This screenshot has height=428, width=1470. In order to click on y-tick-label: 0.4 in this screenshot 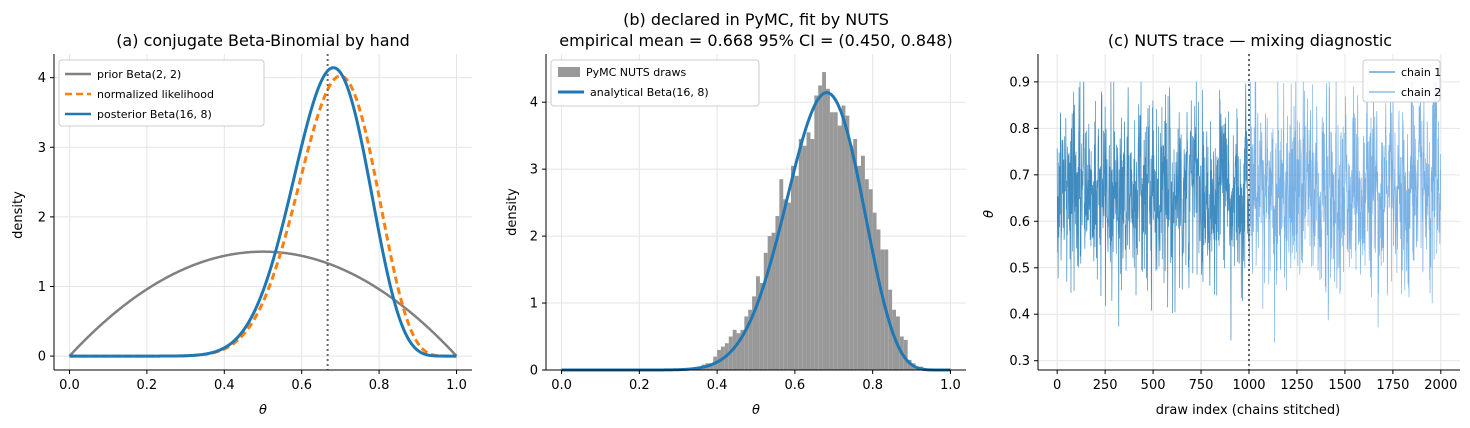, I will do `click(1019, 315)`.